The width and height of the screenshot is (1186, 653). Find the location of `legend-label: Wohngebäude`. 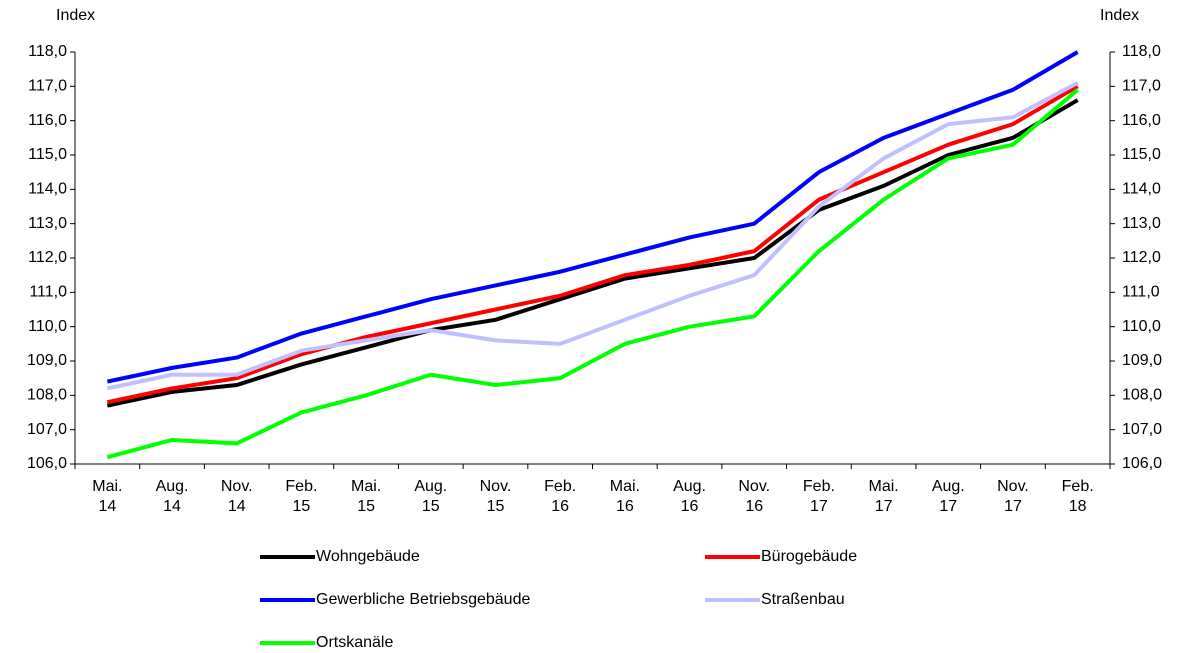

legend-label: Wohngebäude is located at coordinates (368, 556).